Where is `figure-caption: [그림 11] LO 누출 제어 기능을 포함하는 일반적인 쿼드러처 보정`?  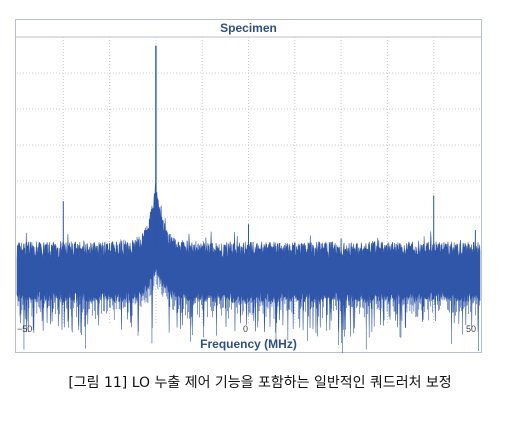
figure-caption: [그림 11] LO 누출 제어 기능을 포함하는 일반적인 쿼드러처 보정 is located at coordinates (260, 383).